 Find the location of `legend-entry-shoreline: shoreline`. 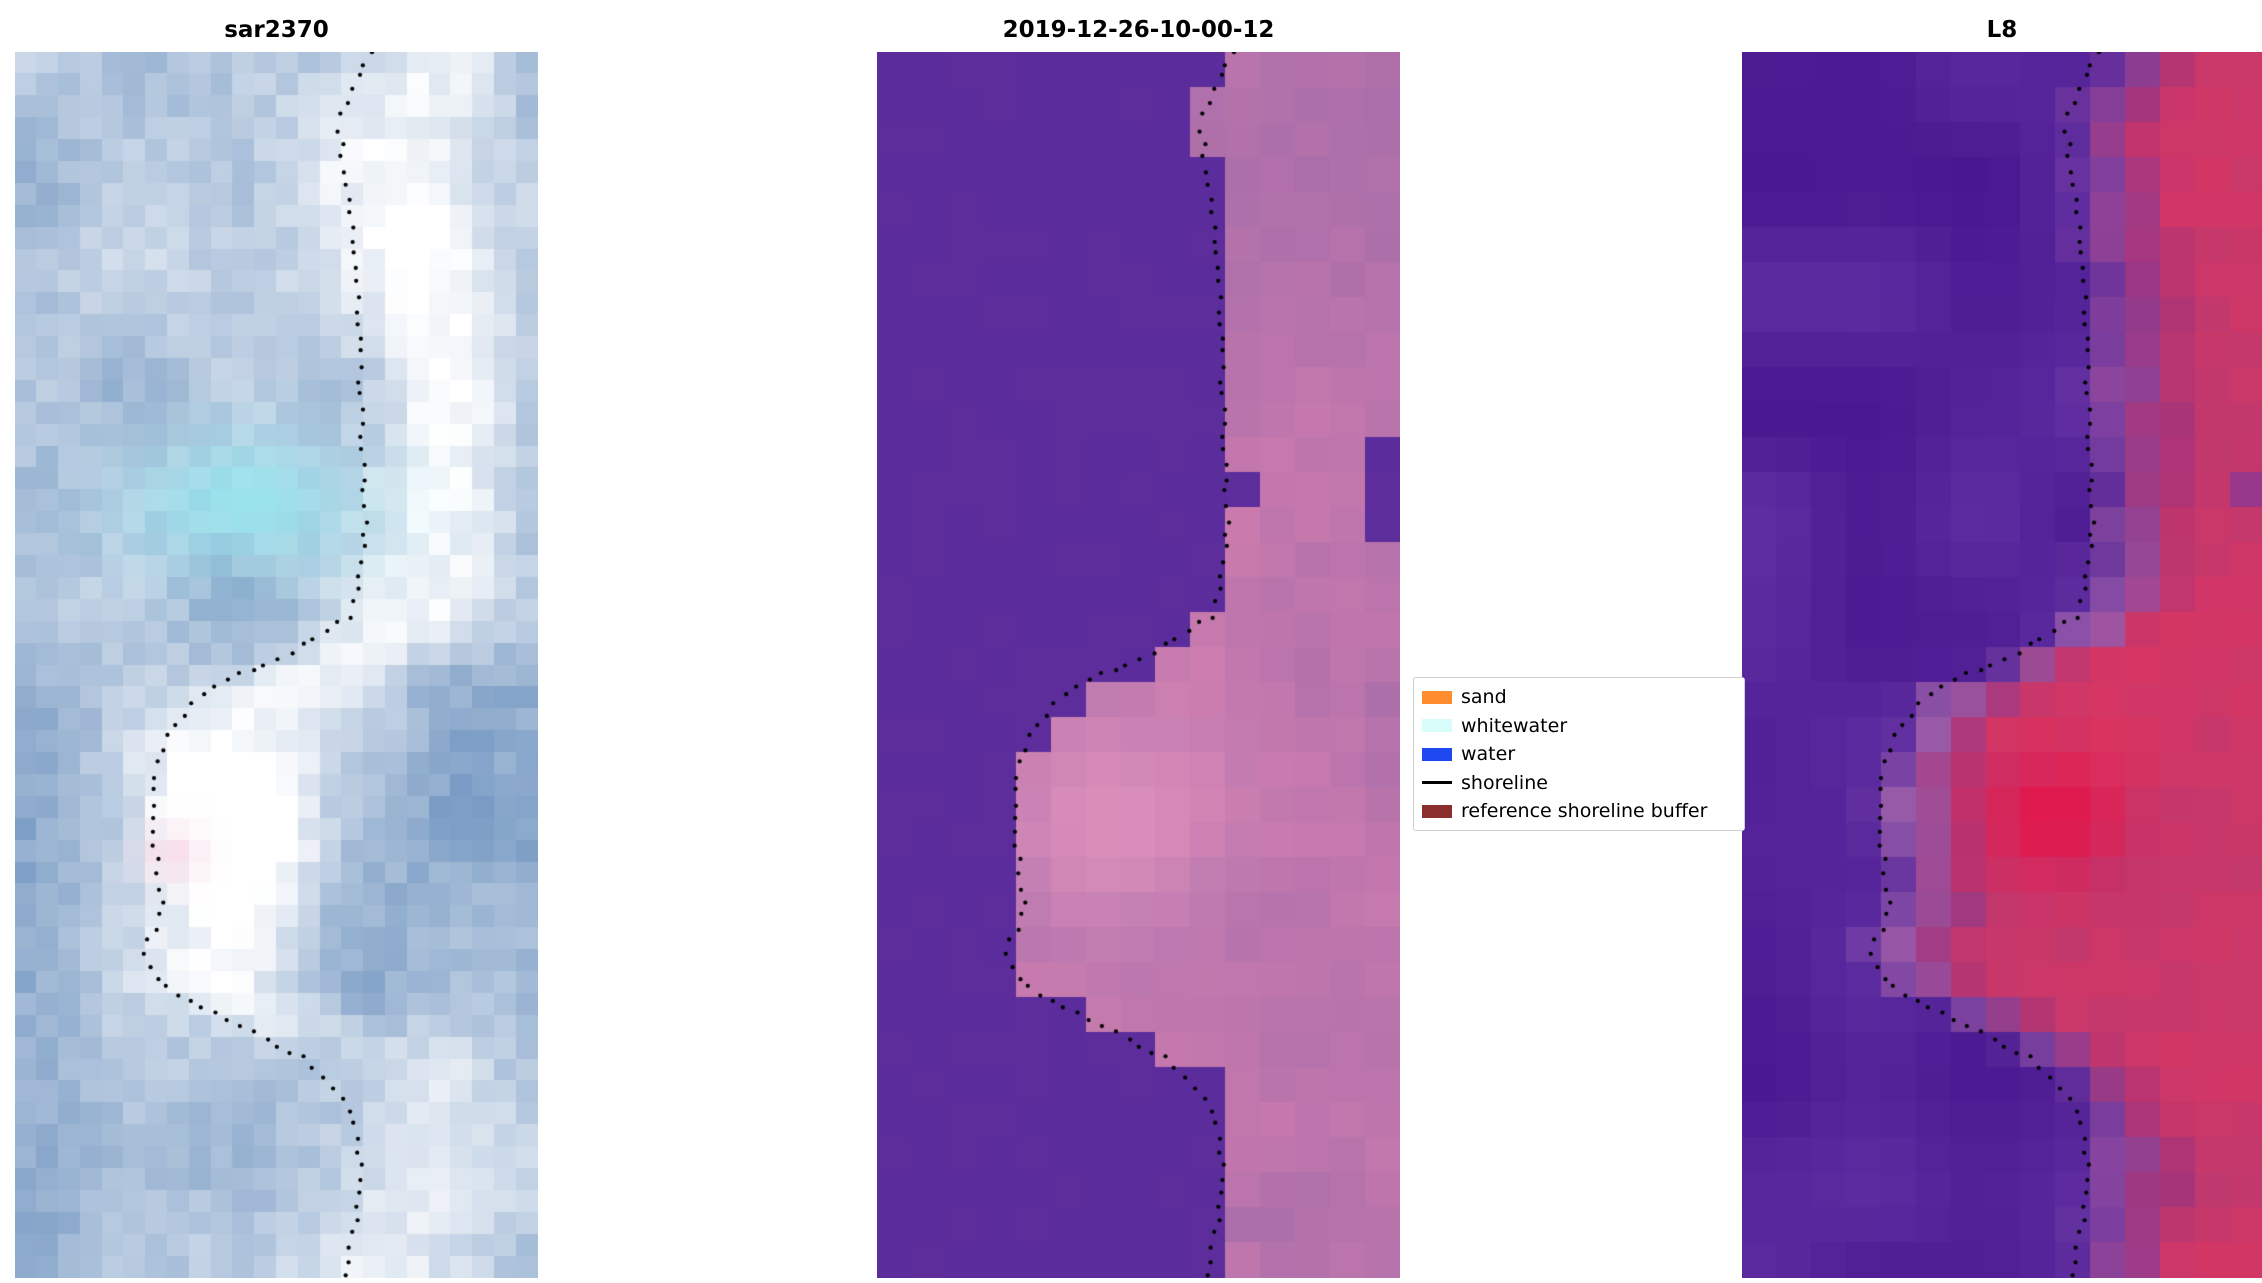

legend-entry-shoreline: shoreline is located at coordinates (1583, 783).